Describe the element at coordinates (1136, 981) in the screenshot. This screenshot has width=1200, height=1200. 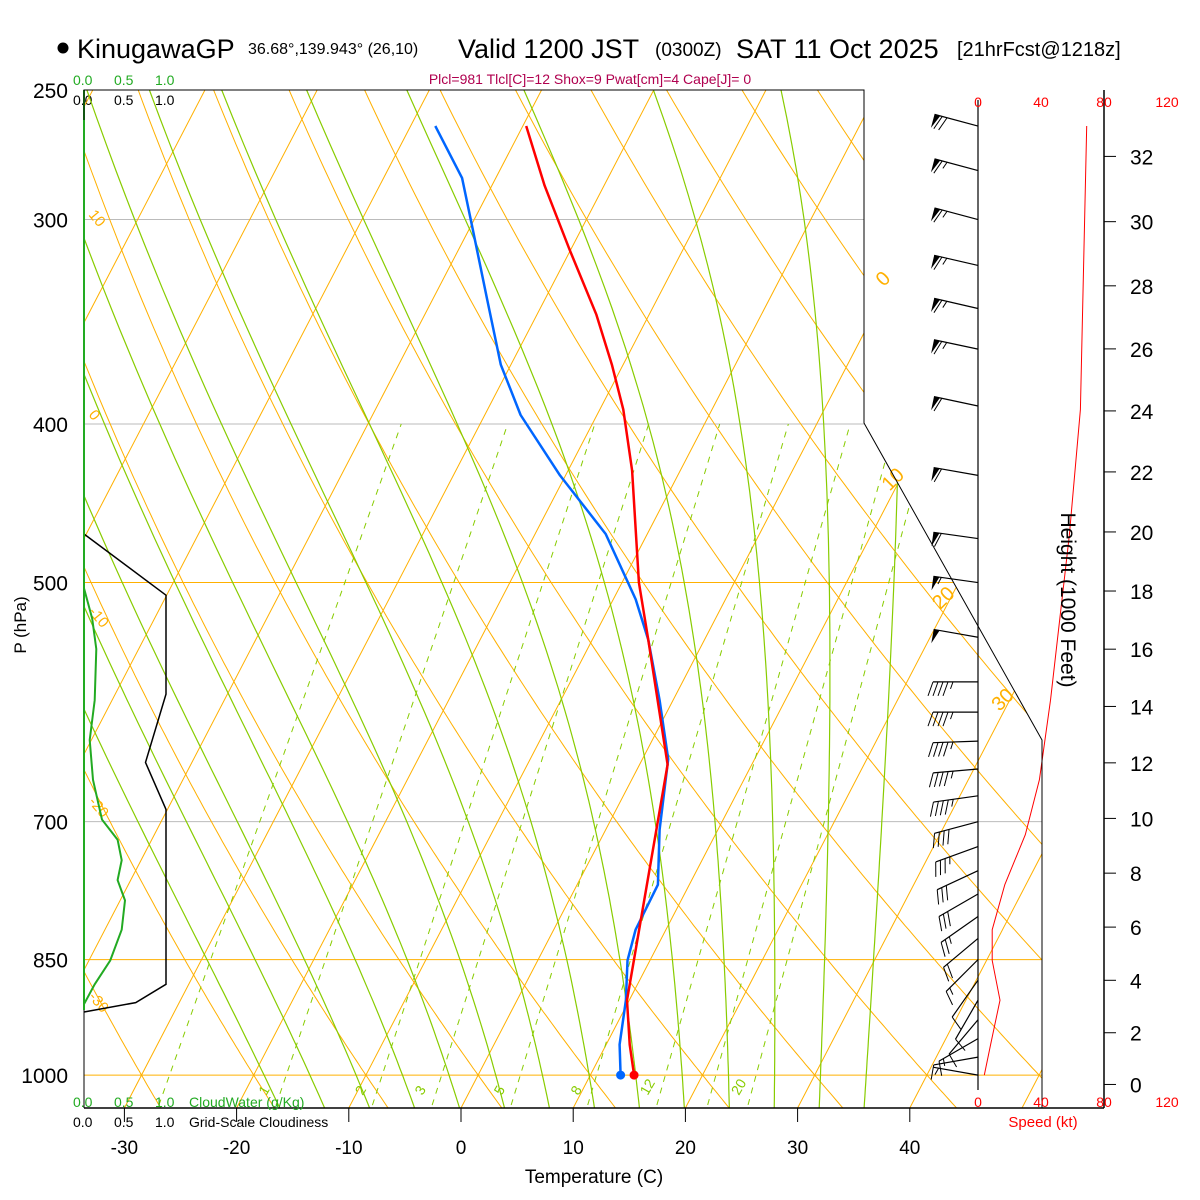
I see `height-tick-label: 4` at that location.